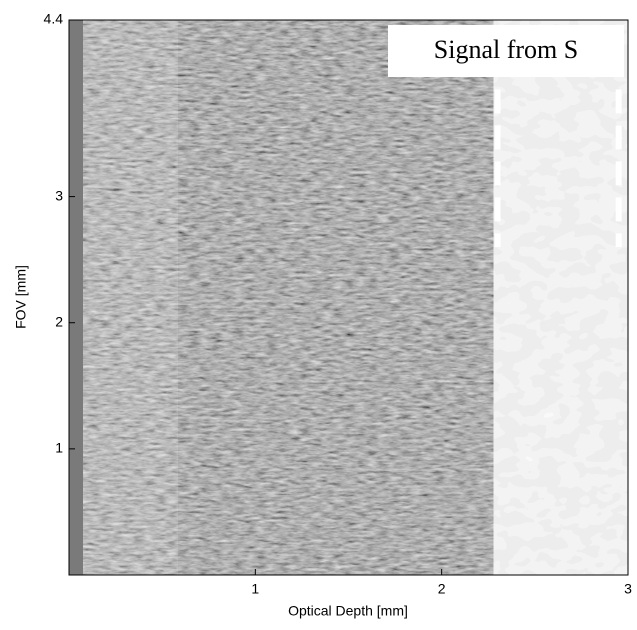 The image size is (637, 630). I want to click on y-axis-label: FOV [mm], so click(21, 297).